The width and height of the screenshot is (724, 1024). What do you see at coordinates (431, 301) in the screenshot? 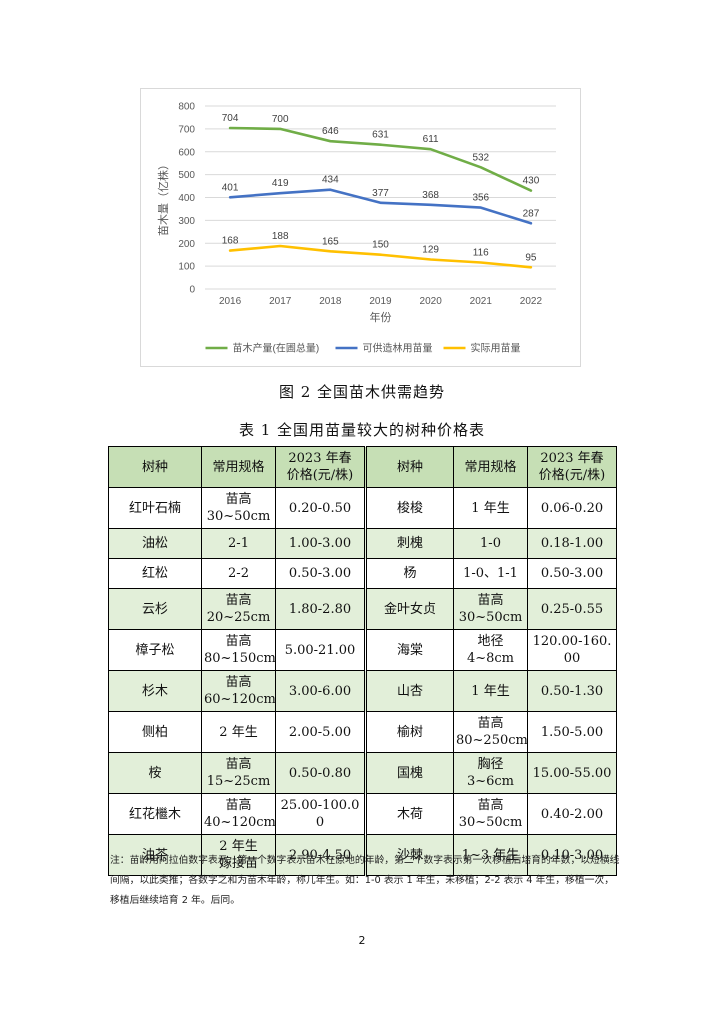
I see `x-tick-label: 2020` at bounding box center [431, 301].